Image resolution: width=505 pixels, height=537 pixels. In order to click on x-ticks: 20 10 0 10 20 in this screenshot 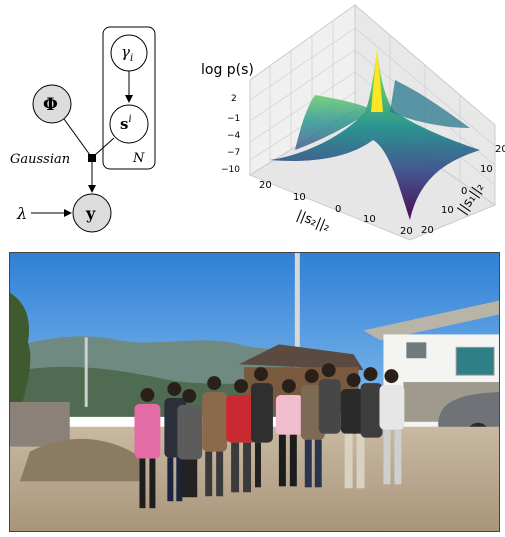, I will do `click(336, 208)`.